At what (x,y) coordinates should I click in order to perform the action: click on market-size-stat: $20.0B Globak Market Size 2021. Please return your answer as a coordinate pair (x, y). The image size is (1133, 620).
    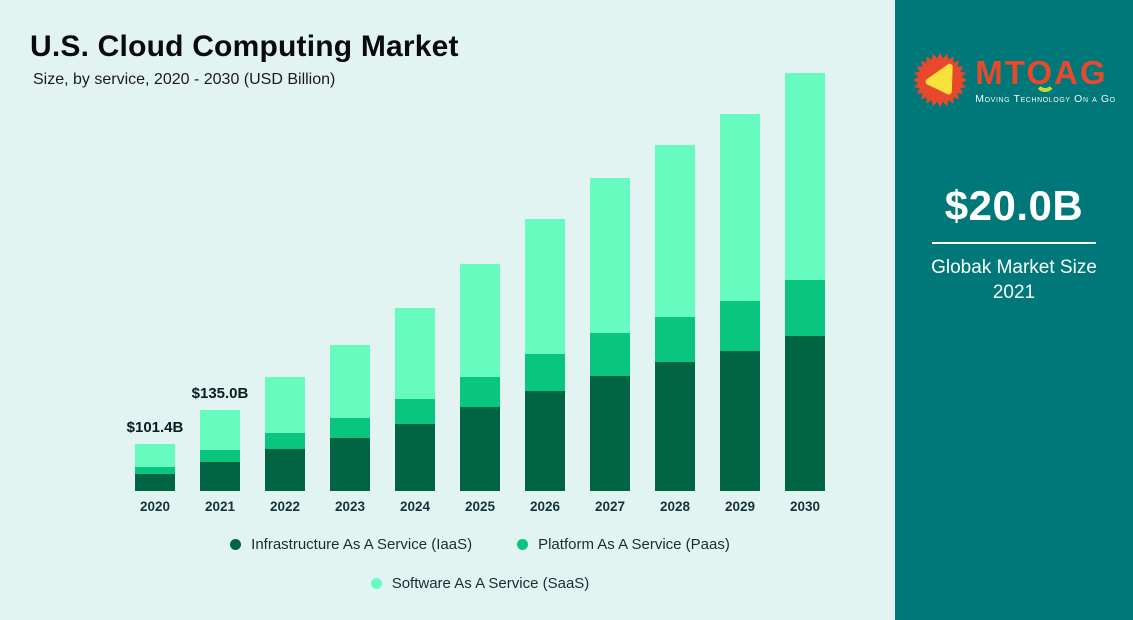
    Looking at the image, I should click on (1014, 243).